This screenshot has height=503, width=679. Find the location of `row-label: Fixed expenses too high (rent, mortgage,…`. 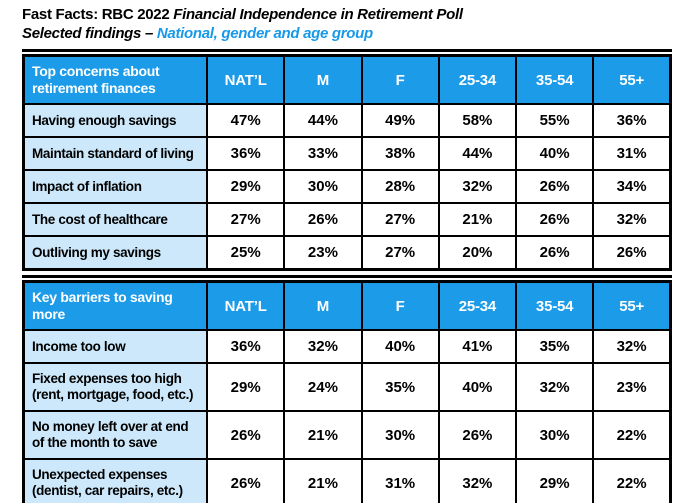

row-label: Fixed expenses too high (rent, mortgage,… is located at coordinates (115, 387).